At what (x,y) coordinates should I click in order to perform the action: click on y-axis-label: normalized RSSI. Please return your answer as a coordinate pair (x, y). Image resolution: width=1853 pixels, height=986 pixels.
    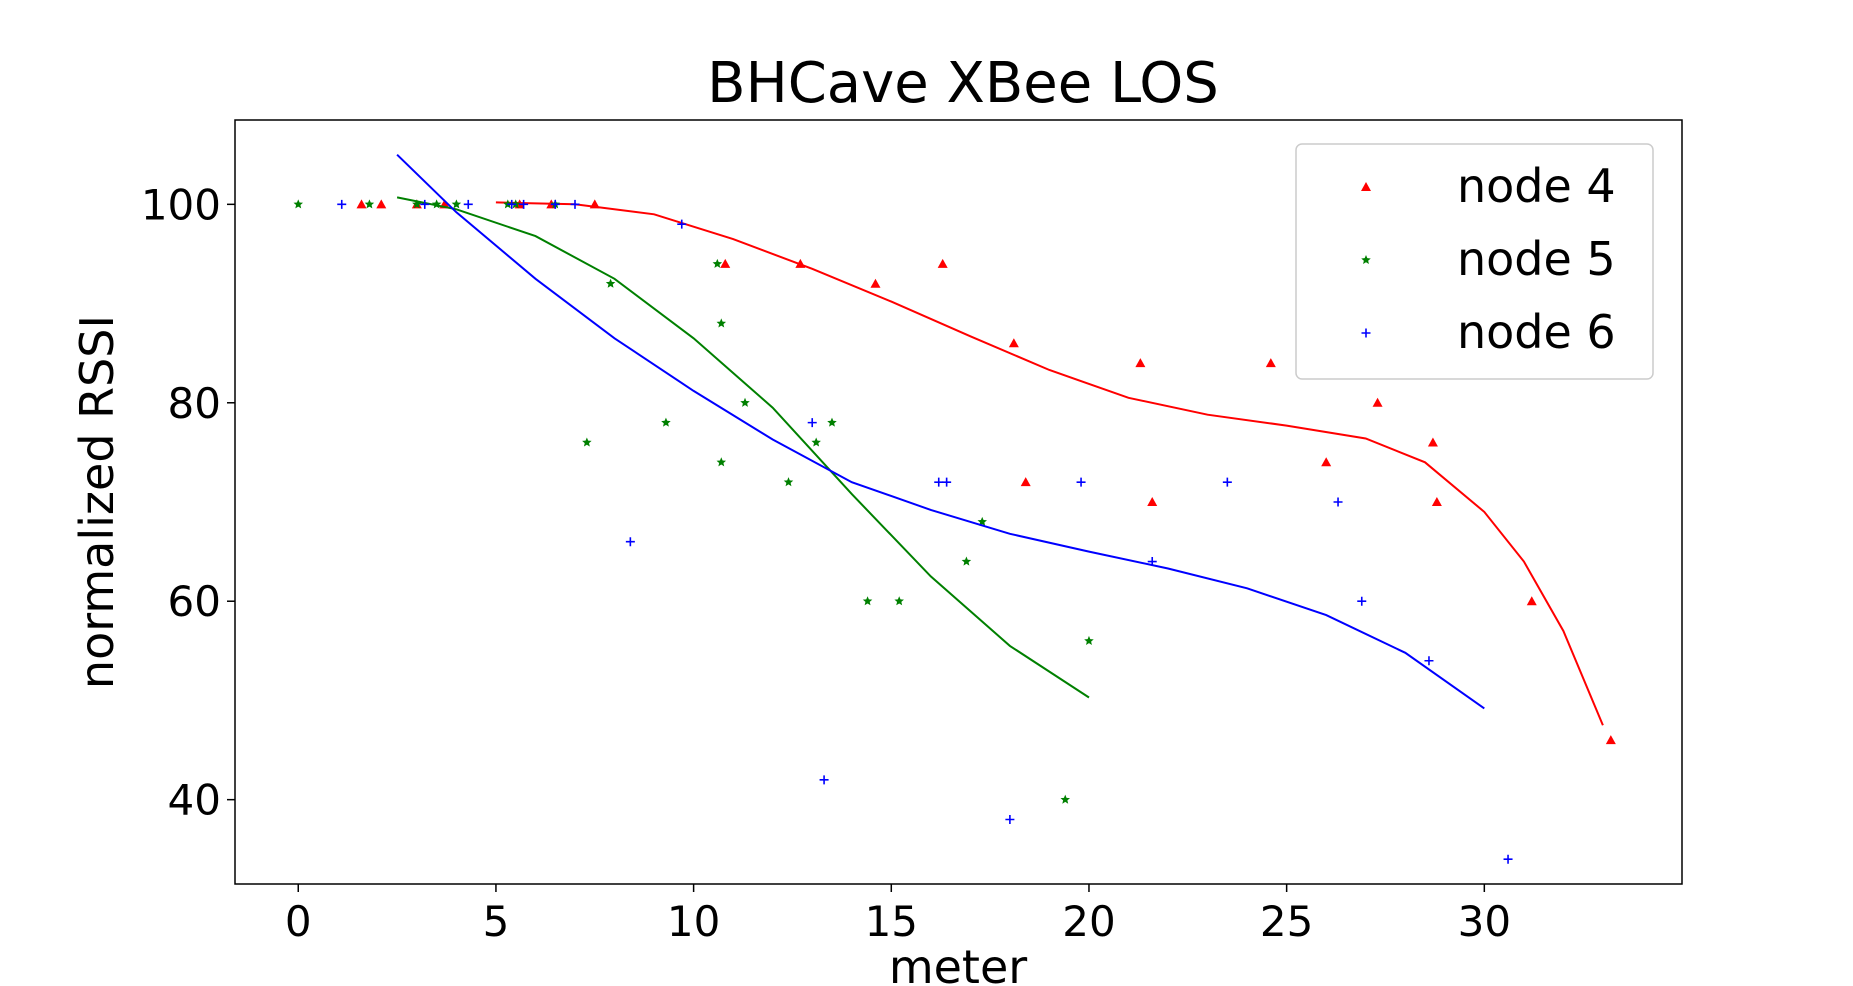
    Looking at the image, I should click on (97, 502).